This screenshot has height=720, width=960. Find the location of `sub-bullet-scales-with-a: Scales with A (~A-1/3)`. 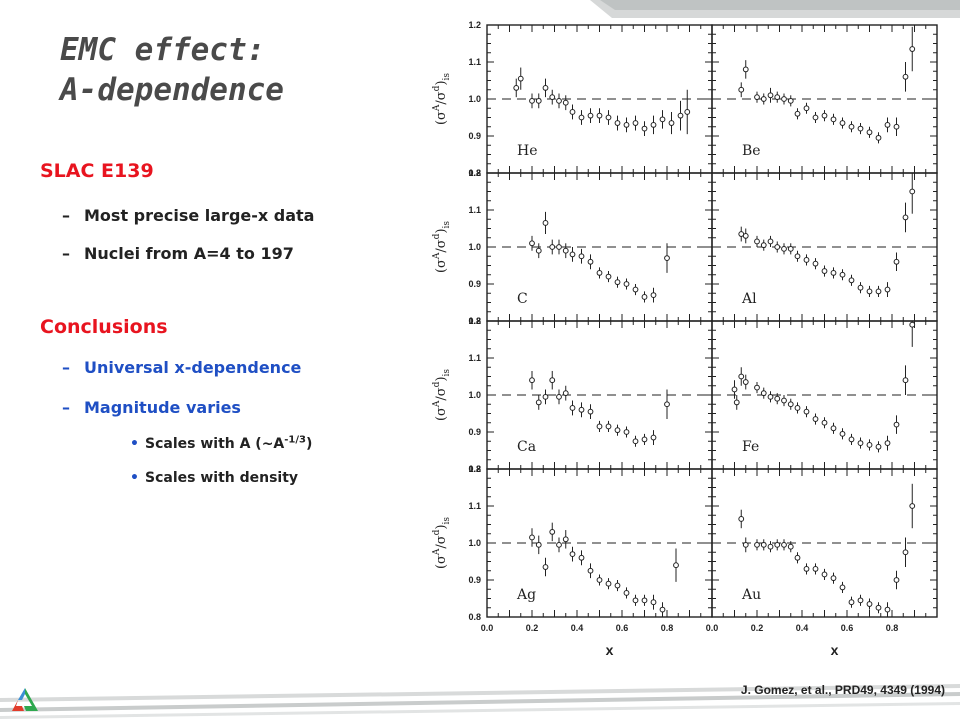

sub-bullet-scales-with-a: Scales with A (~A-1/3) is located at coordinates (176, 443).